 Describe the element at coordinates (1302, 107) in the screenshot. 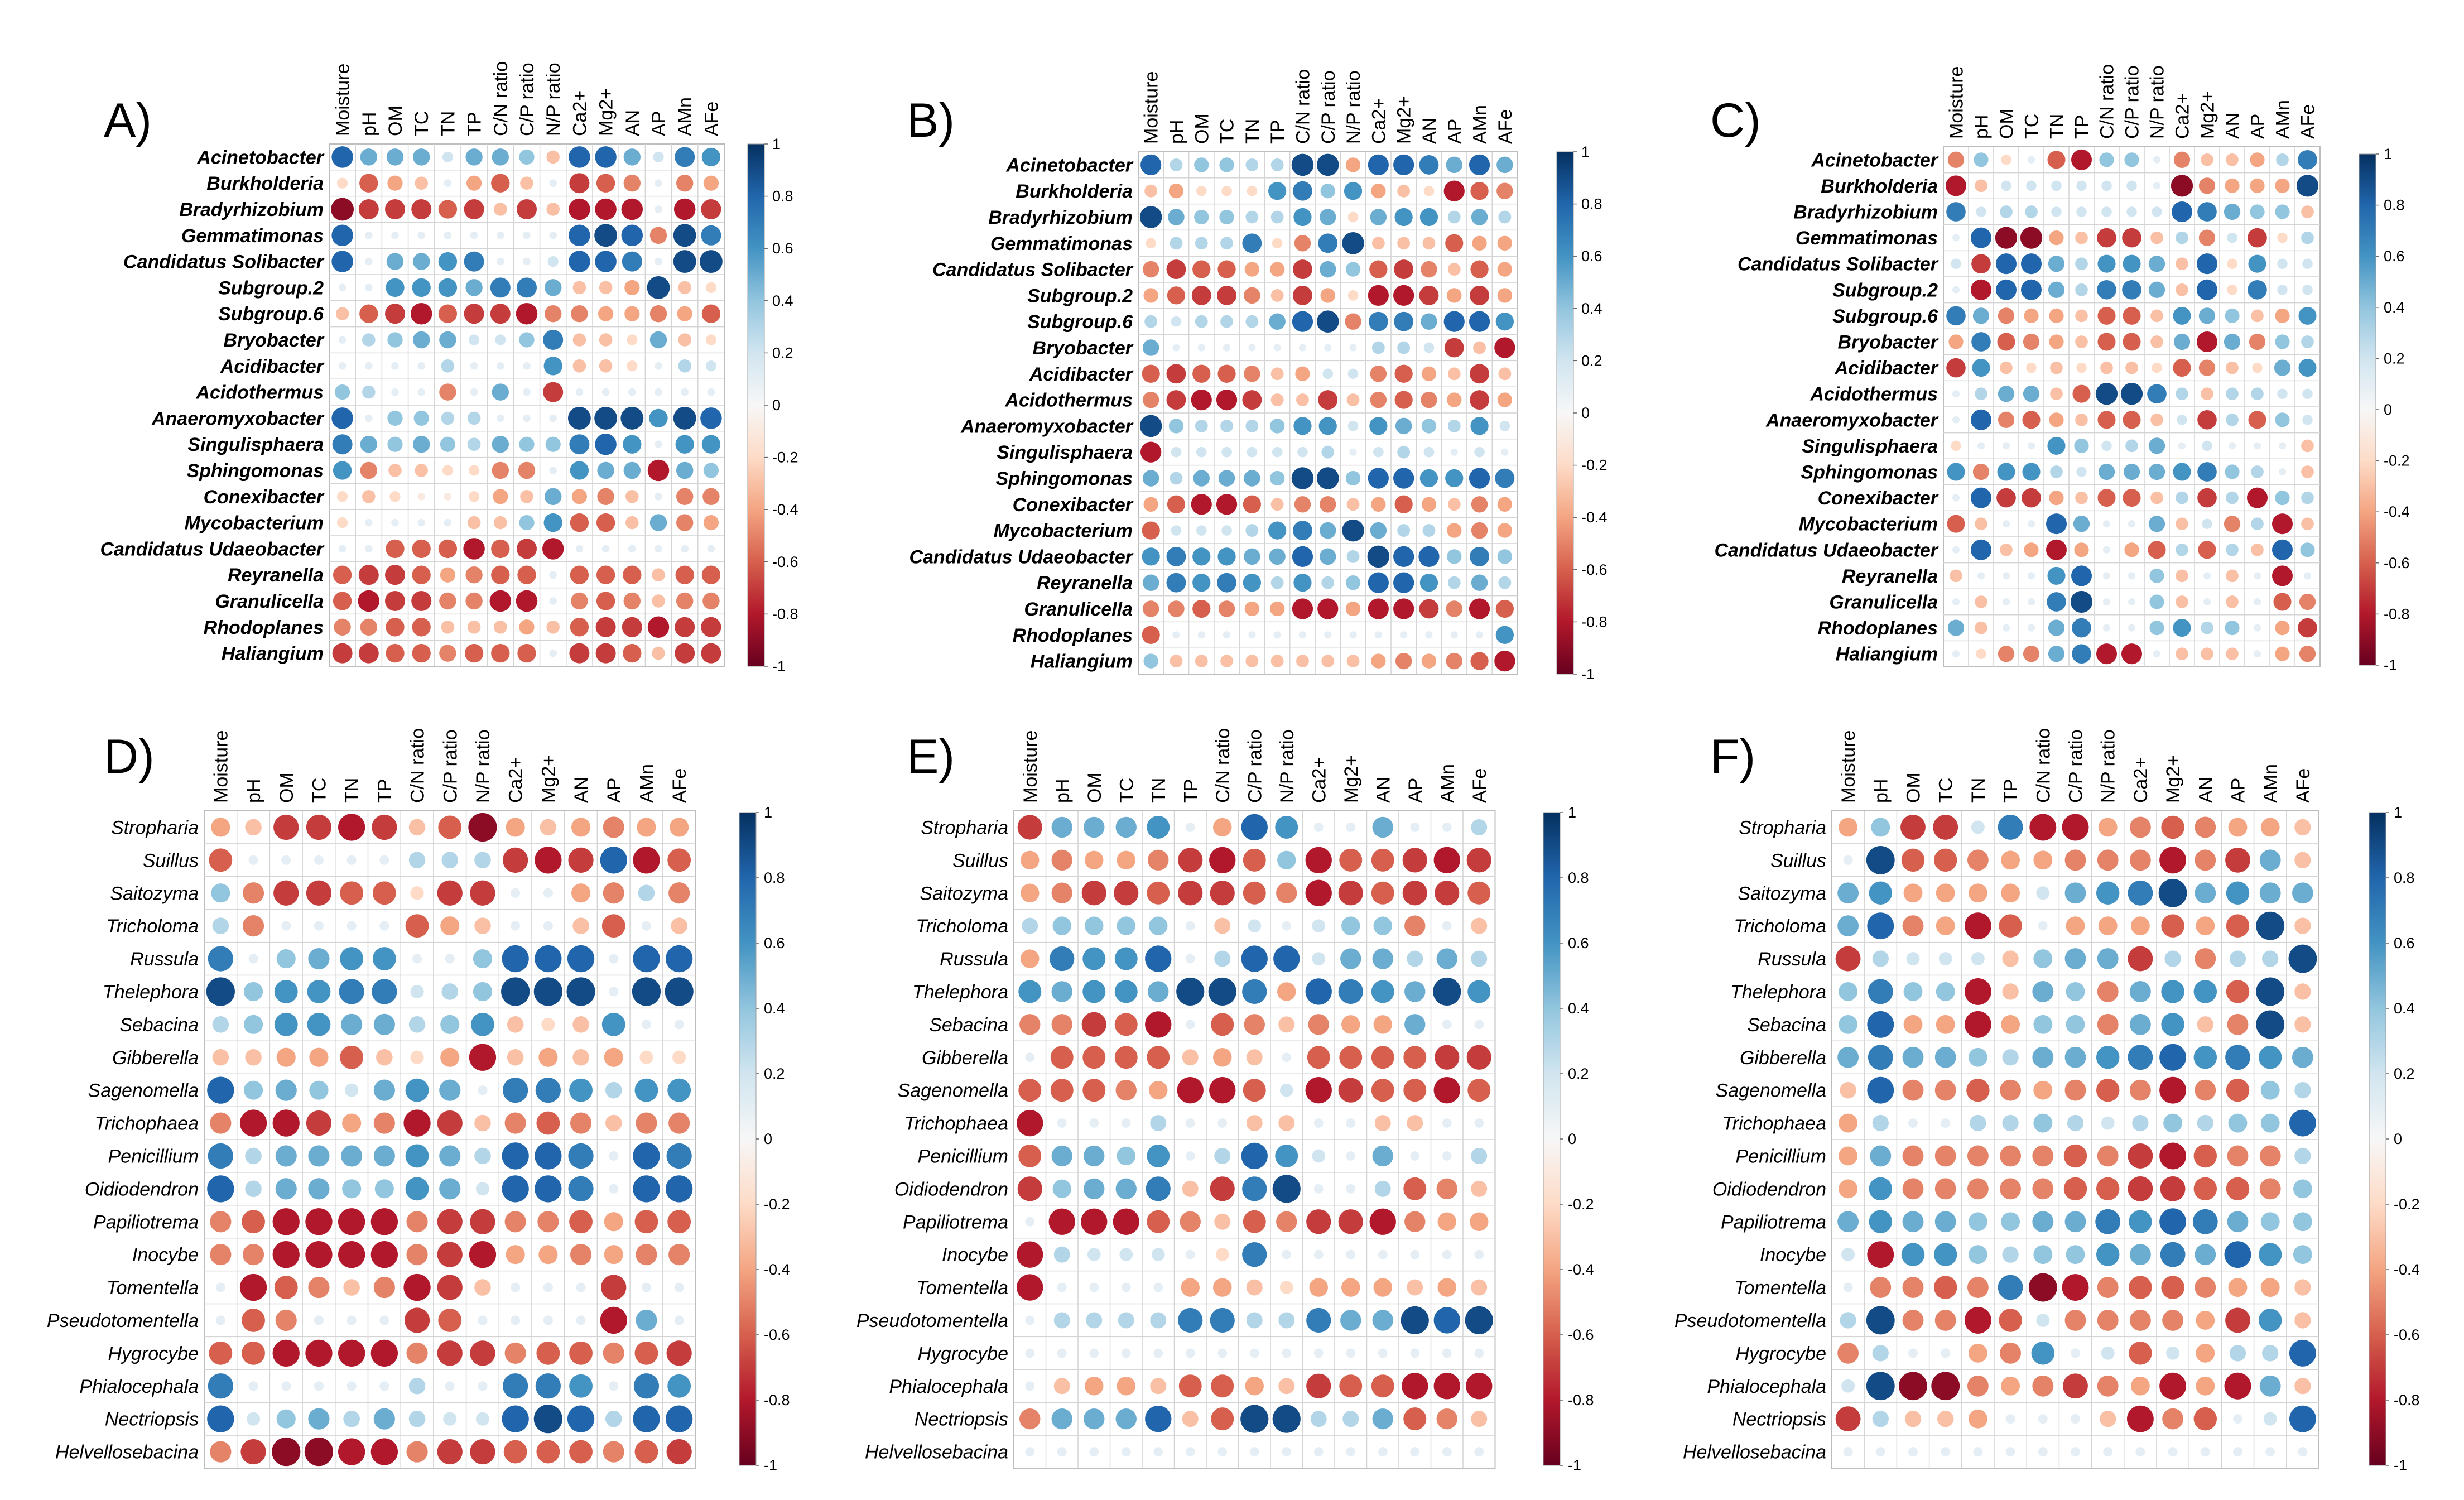

I see `column-label: C/N ratio` at that location.